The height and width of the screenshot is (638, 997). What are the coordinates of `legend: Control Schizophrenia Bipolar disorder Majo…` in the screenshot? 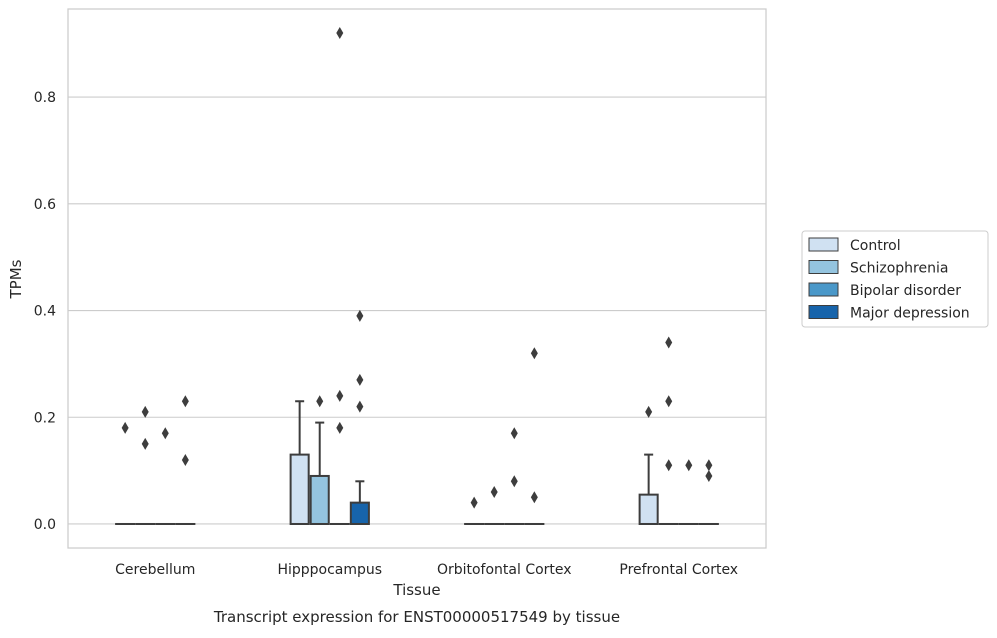 It's located at (895, 279).